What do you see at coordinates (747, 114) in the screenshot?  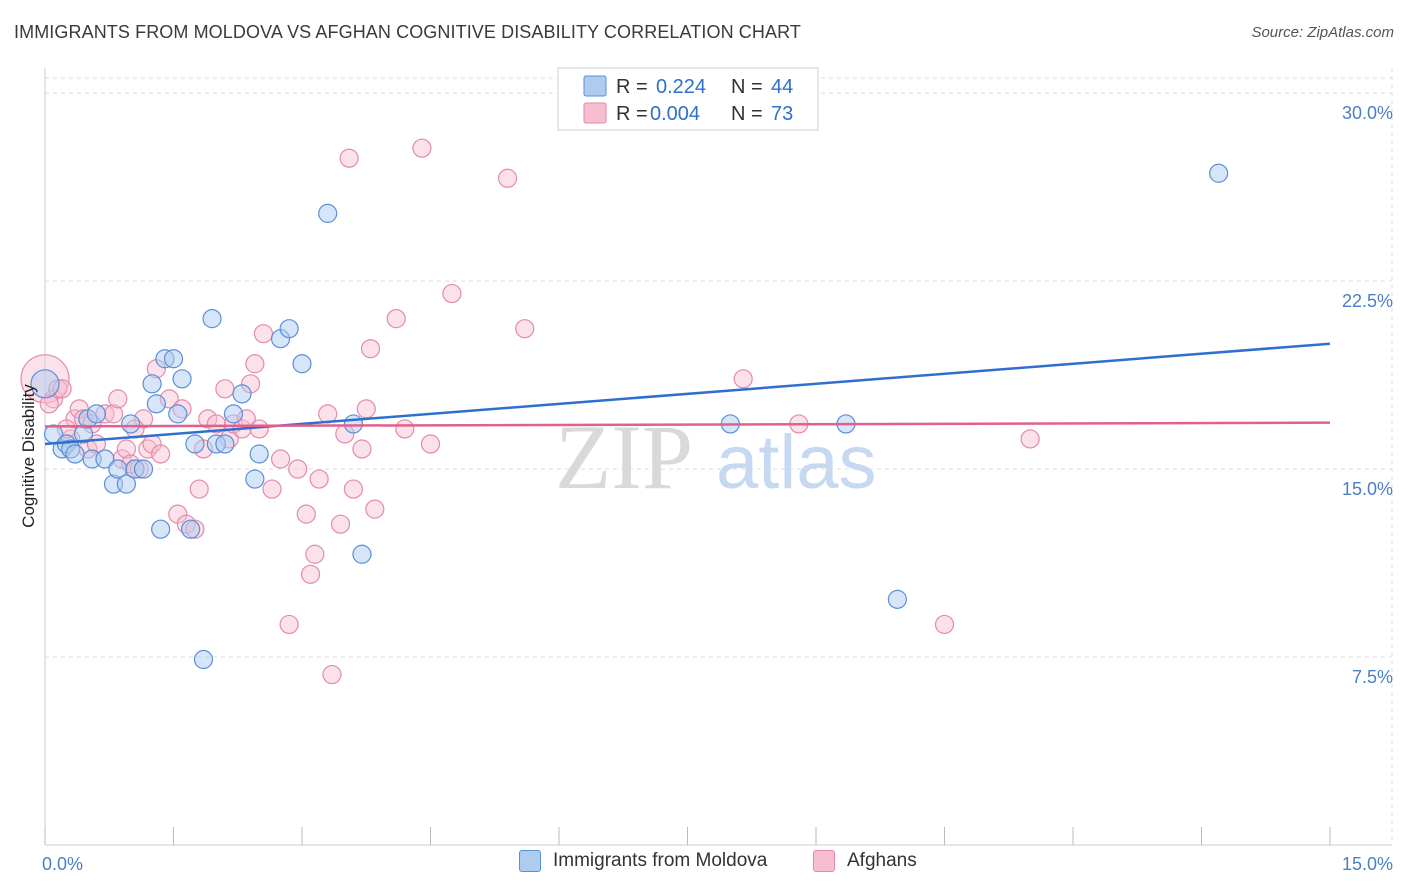 I see `legend-n-label-afghans: N =` at bounding box center [747, 114].